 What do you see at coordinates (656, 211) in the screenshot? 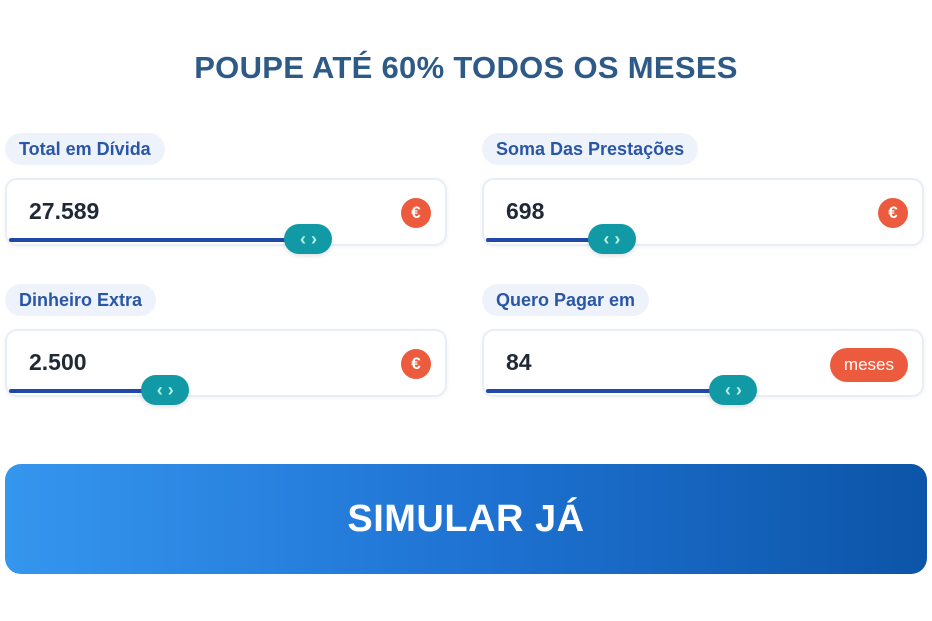
I see `installments-sum-input` at bounding box center [656, 211].